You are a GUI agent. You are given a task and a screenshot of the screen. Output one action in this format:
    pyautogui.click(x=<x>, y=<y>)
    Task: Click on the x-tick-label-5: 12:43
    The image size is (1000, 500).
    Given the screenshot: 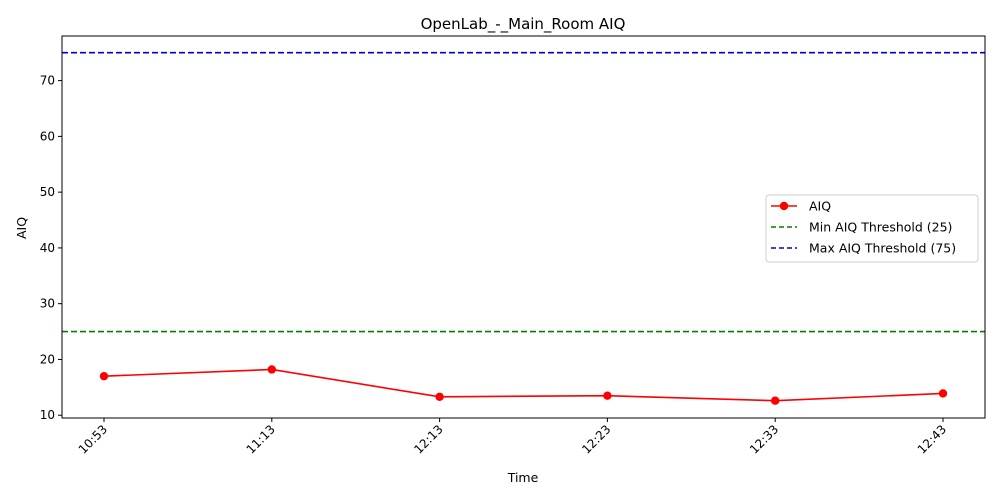 What is the action you would take?
    pyautogui.click(x=932, y=439)
    